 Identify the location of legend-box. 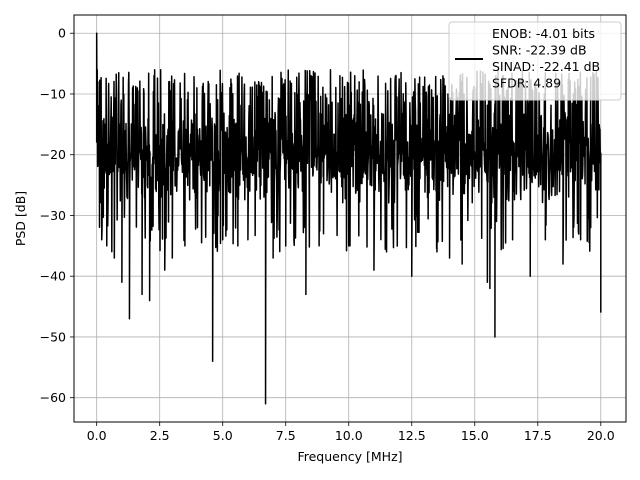
(535, 61).